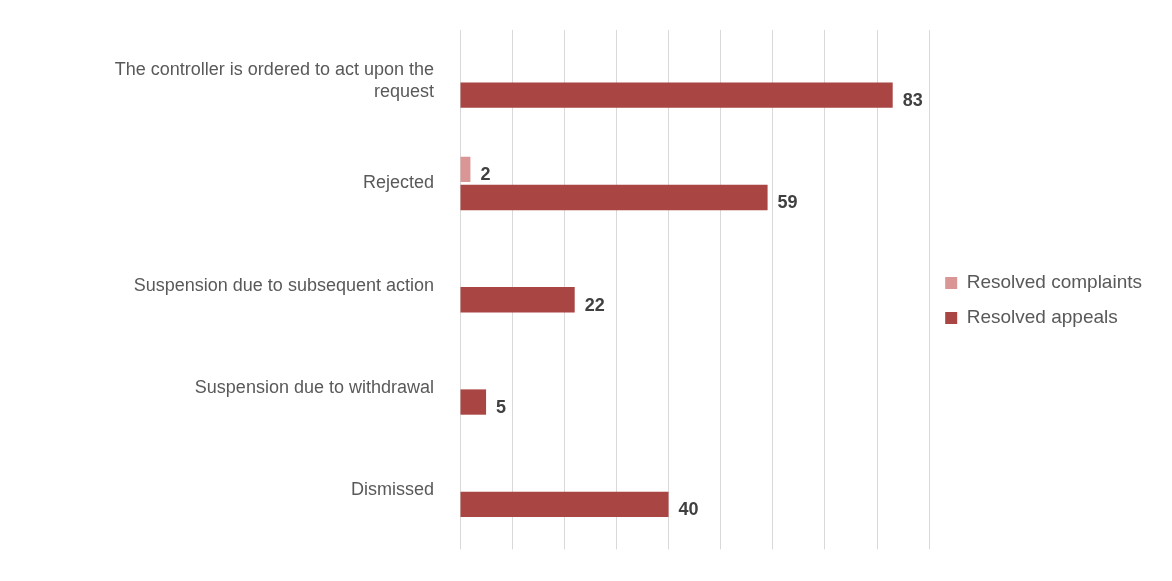  Describe the element at coordinates (501, 407) in the screenshot. I see `data-label: 5` at that location.